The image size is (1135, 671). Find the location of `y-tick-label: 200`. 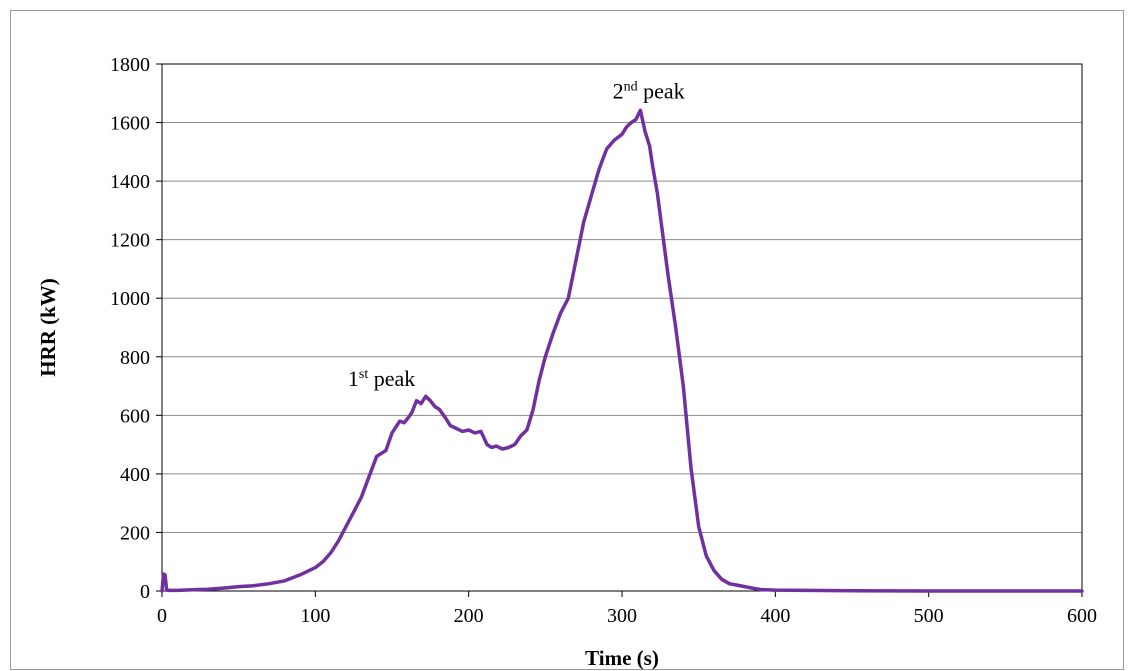

y-tick-label: 200 is located at coordinates (135, 533).